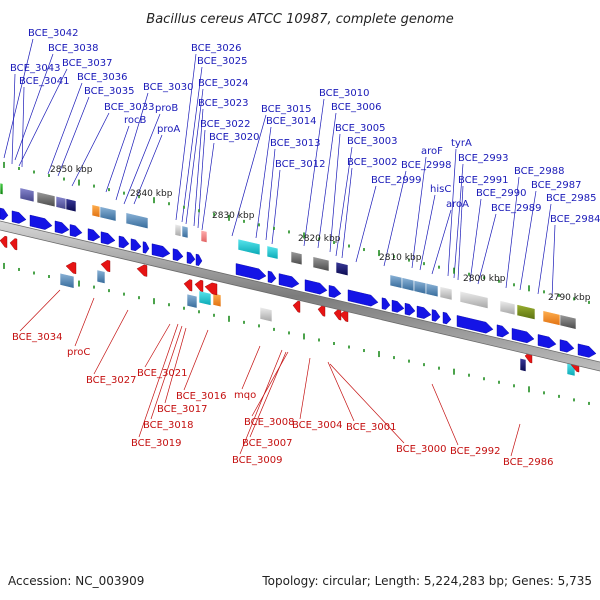  I want to click on forward-gene-label: BCE_2984, so click(575, 219).